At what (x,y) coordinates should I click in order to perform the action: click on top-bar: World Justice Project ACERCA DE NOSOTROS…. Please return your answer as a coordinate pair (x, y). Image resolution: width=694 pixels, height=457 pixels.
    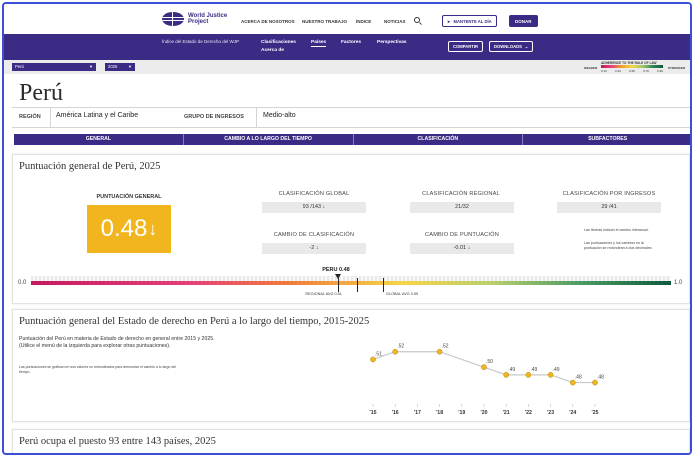
    Looking at the image, I should click on (347, 19).